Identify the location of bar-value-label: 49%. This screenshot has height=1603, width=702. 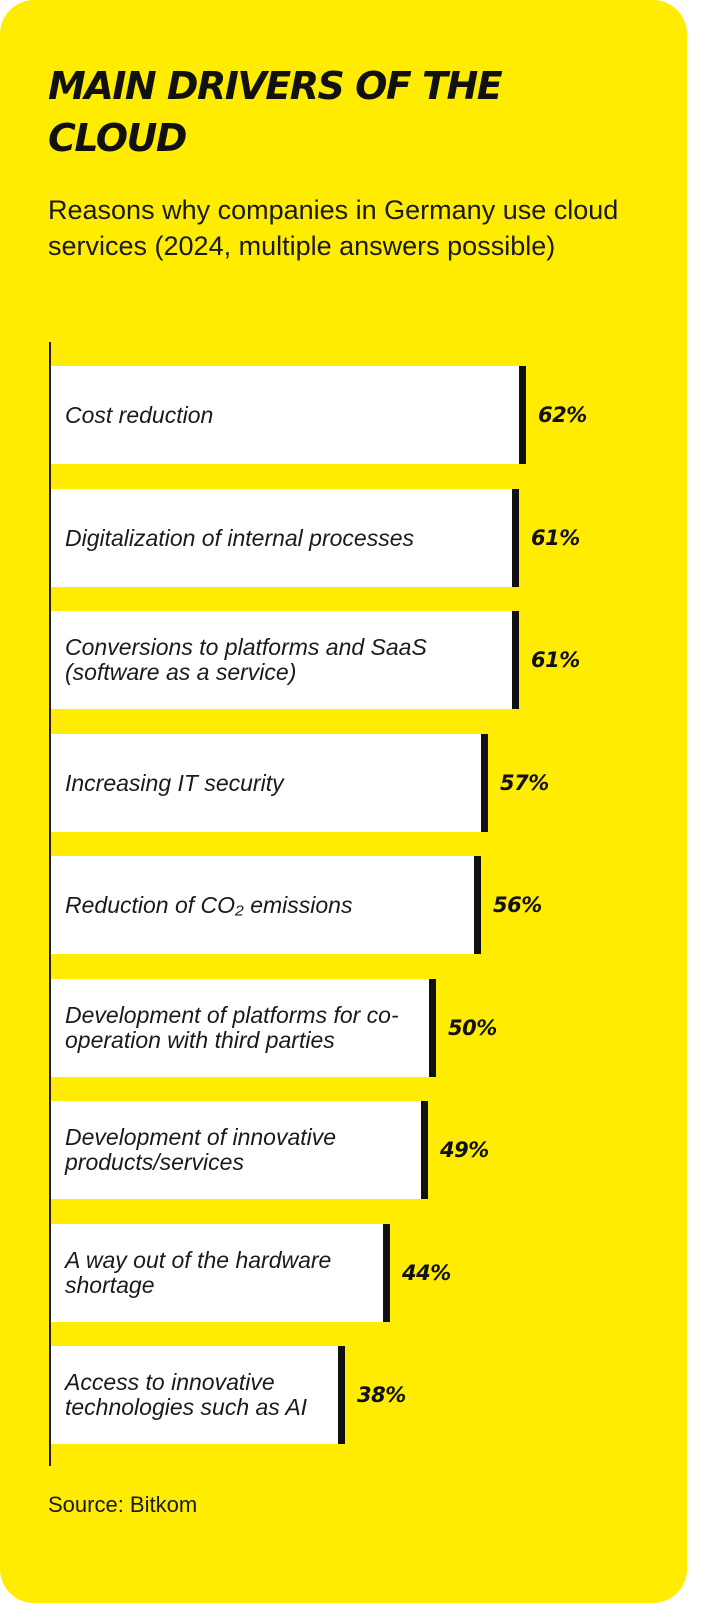
(464, 1150).